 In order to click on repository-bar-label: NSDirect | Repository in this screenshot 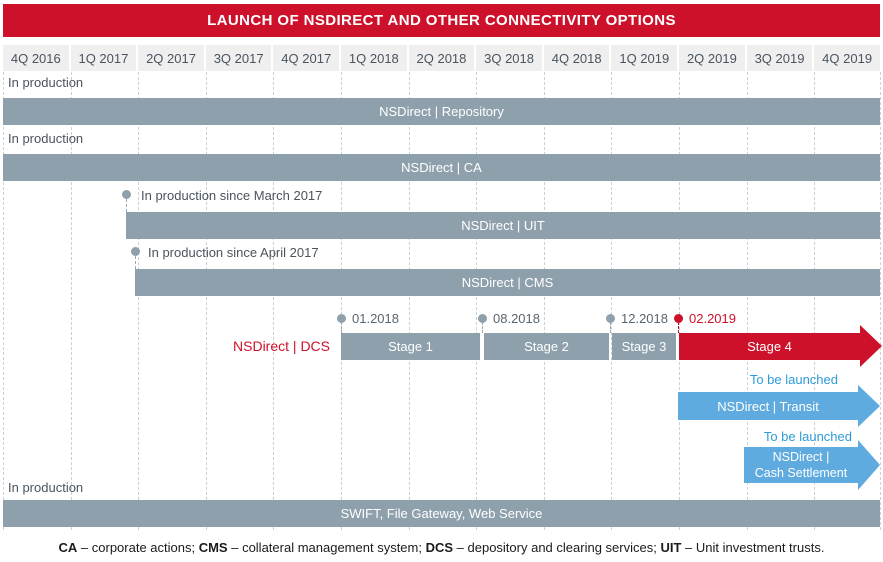, I will do `click(441, 111)`.